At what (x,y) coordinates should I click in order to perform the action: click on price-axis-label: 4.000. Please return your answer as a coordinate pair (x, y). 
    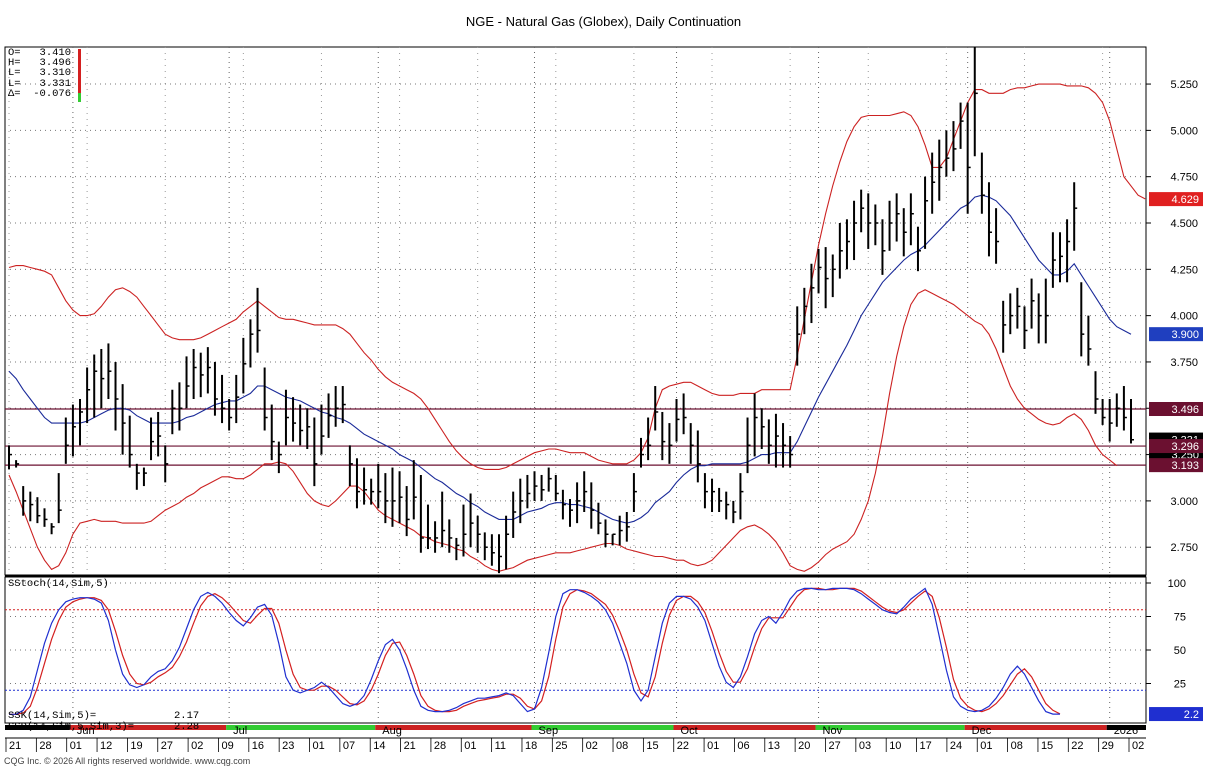
    Looking at the image, I should click on (1184, 317).